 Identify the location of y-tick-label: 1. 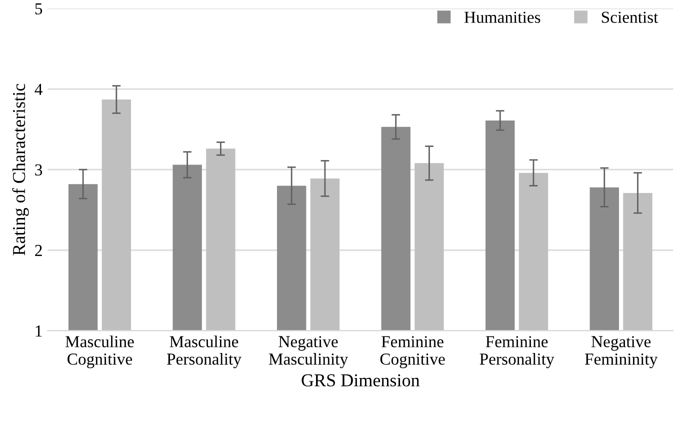
(39, 331).